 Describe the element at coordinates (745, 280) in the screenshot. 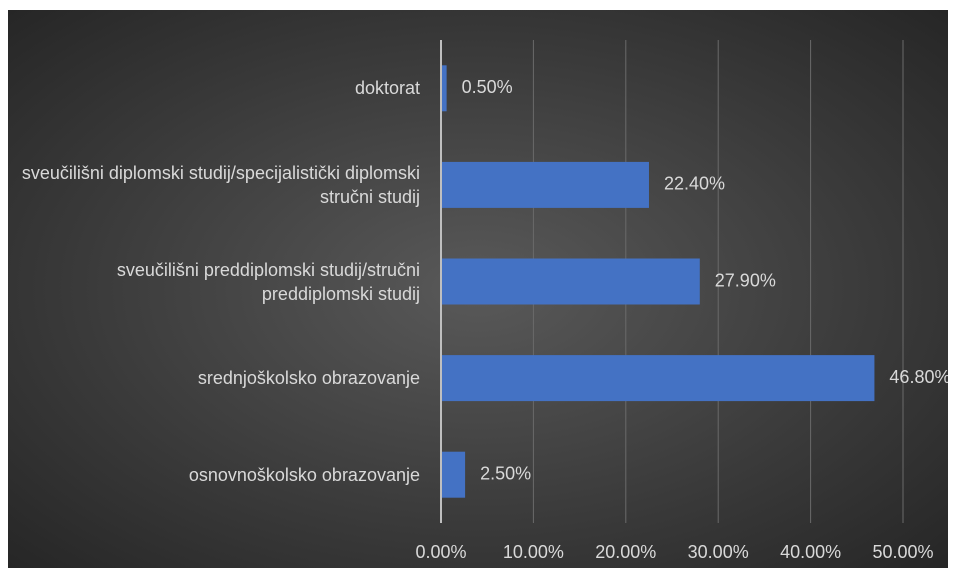

I see `value-label: 27.90%` at that location.